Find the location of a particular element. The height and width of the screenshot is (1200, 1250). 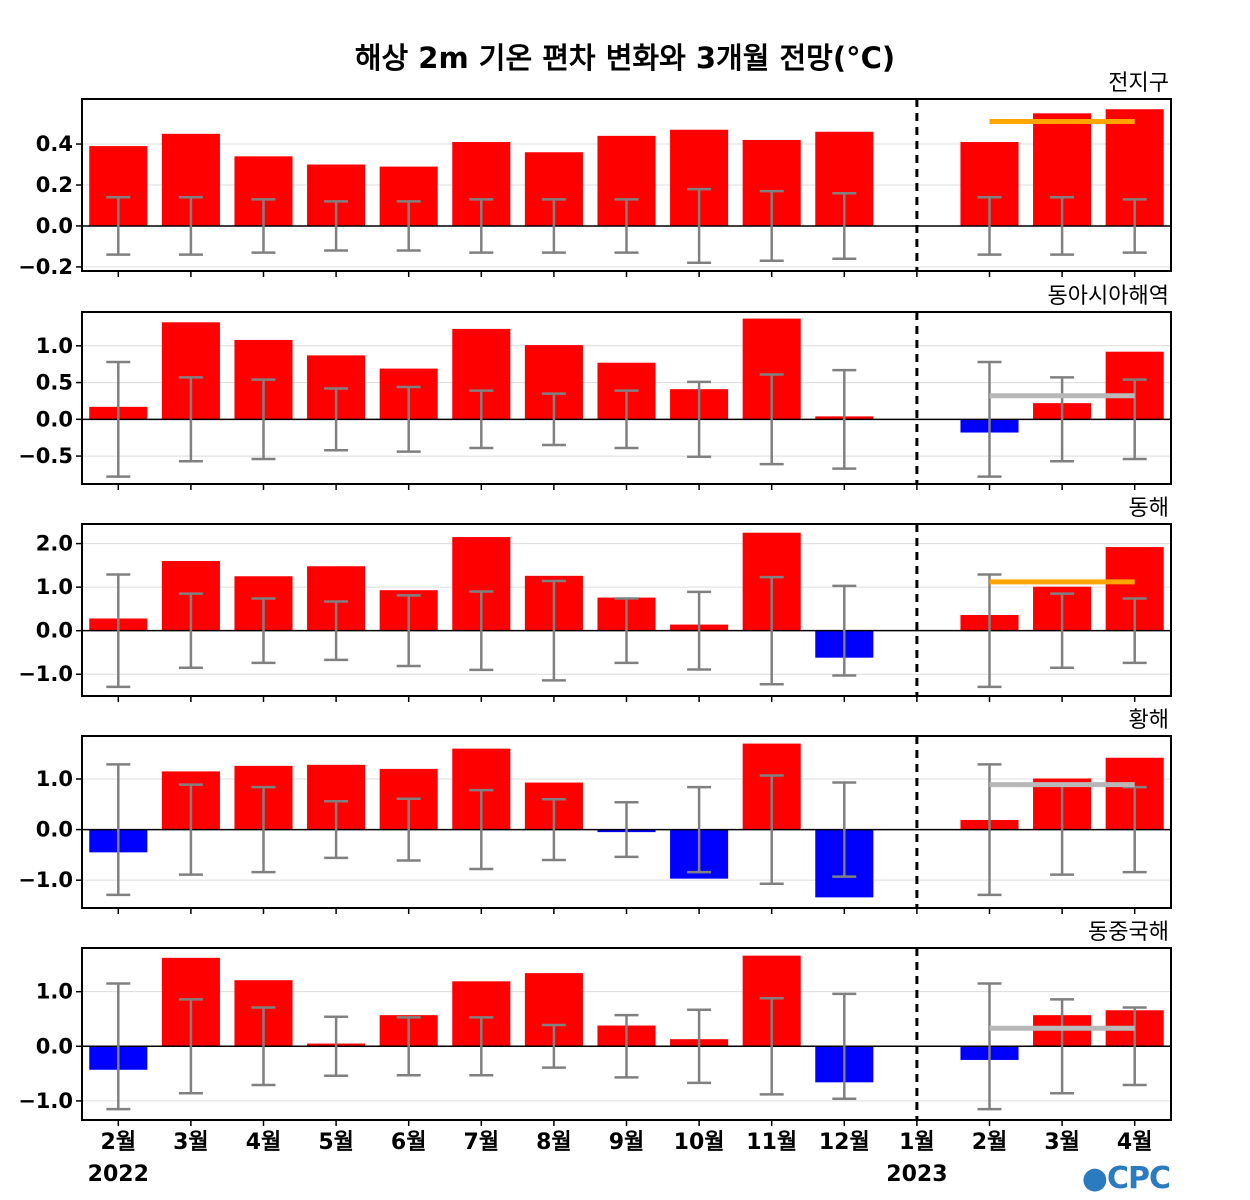

month-label: 11월 is located at coordinates (771, 1142).